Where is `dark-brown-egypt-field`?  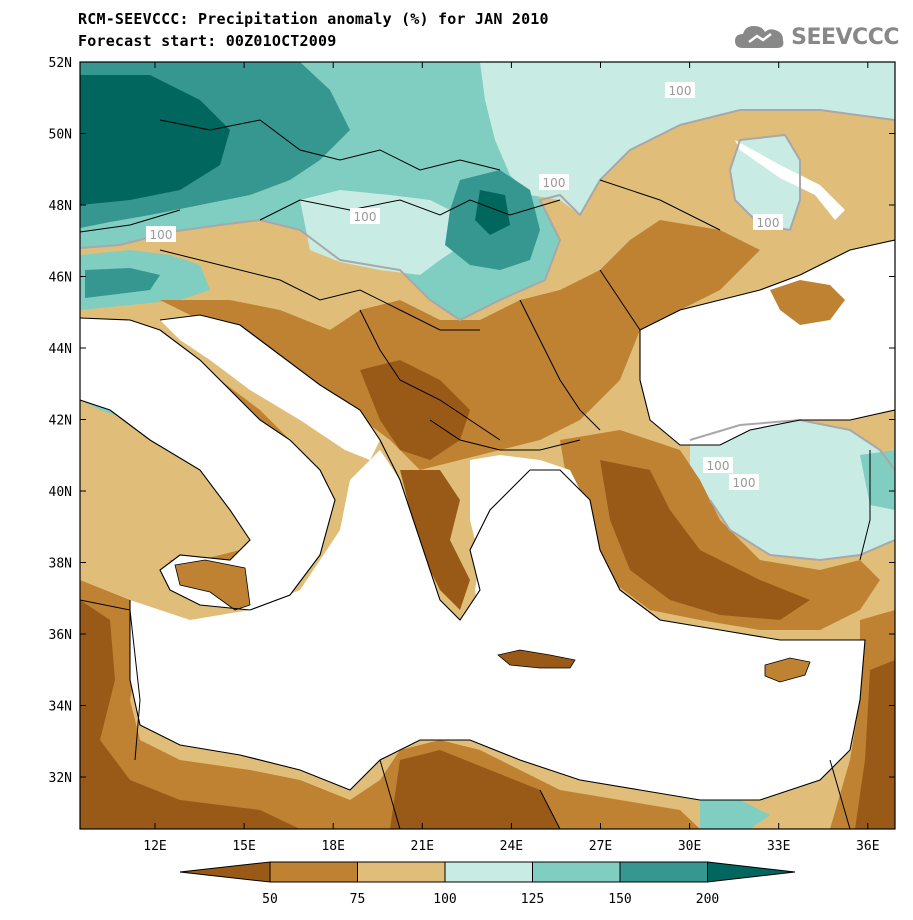 dark-brown-egypt-field is located at coordinates (475, 789).